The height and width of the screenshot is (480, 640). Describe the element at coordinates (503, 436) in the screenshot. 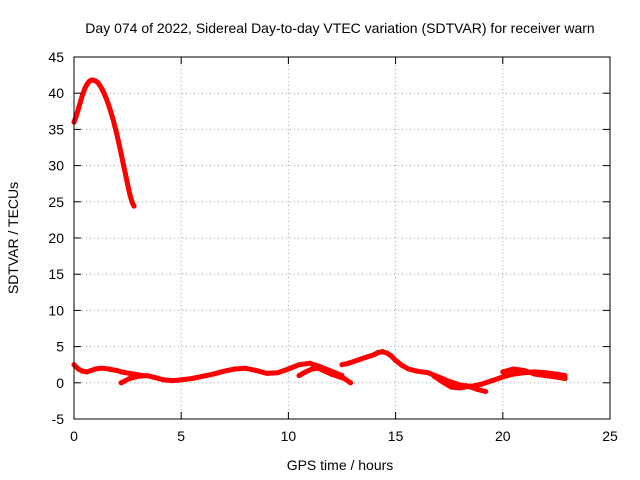

I see `x-tick-label: 20` at that location.